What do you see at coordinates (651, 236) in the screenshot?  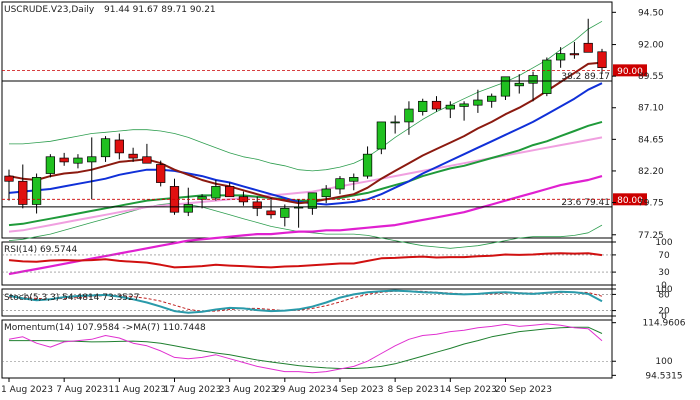 I see `price-tick-label: 77.25` at bounding box center [651, 236].